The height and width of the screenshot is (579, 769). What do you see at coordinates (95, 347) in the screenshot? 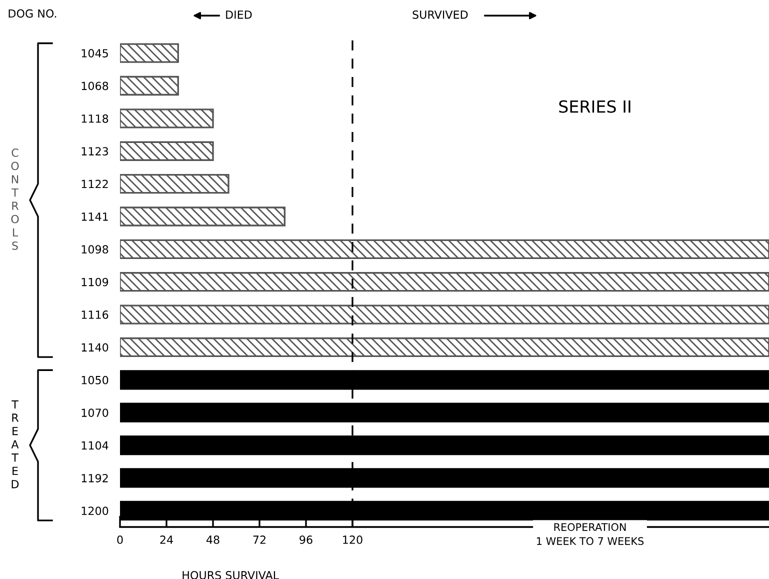
I see `y-tick-label: 1140` at bounding box center [95, 347].